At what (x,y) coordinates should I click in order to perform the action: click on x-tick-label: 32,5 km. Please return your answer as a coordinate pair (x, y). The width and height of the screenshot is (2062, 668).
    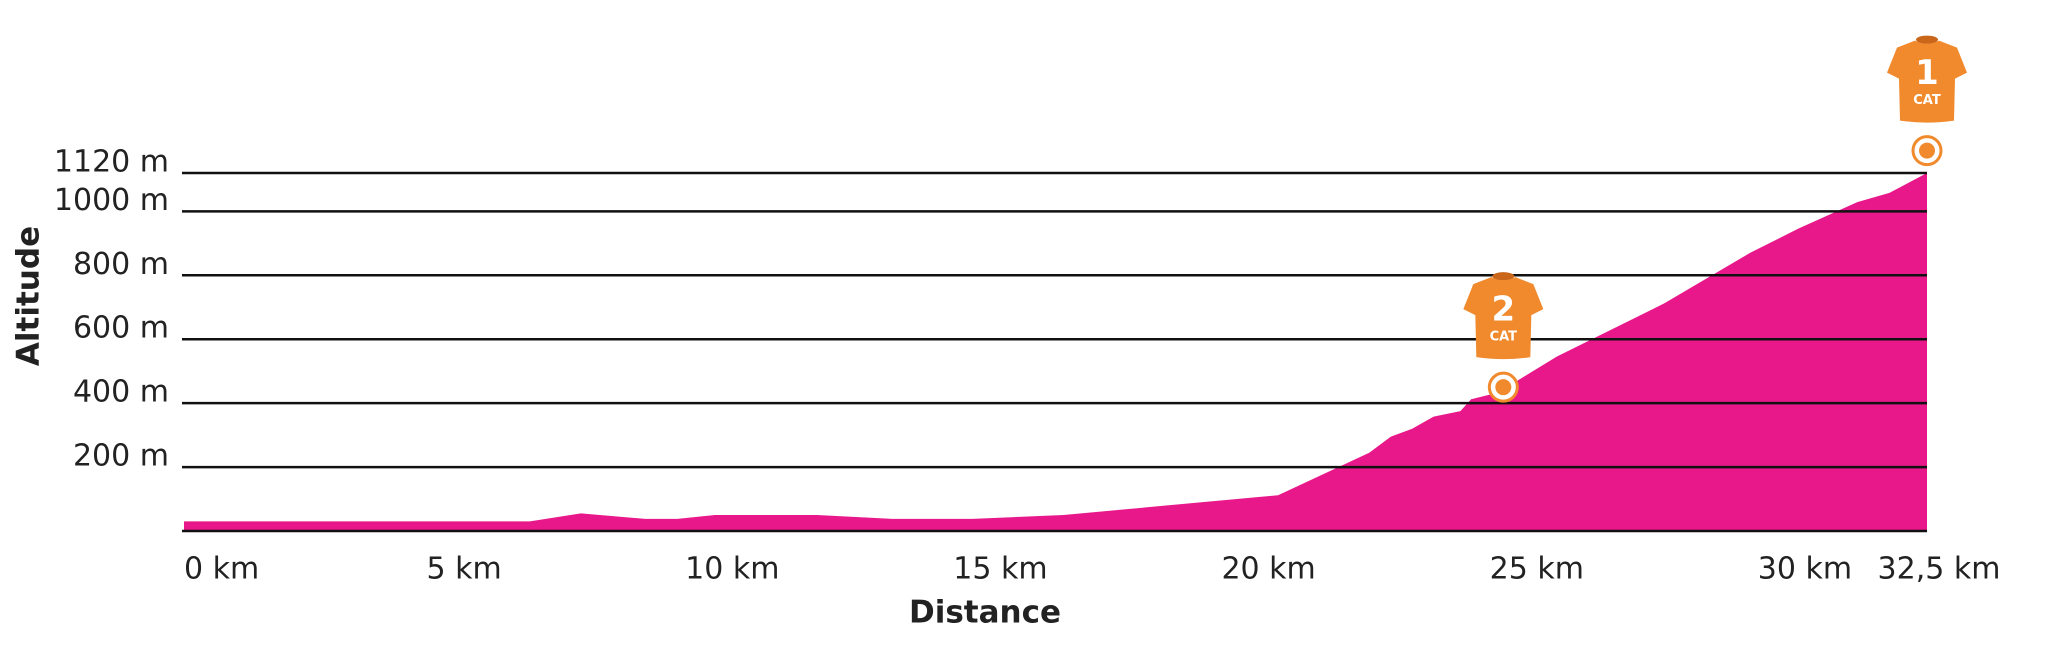
    Looking at the image, I should click on (1939, 569).